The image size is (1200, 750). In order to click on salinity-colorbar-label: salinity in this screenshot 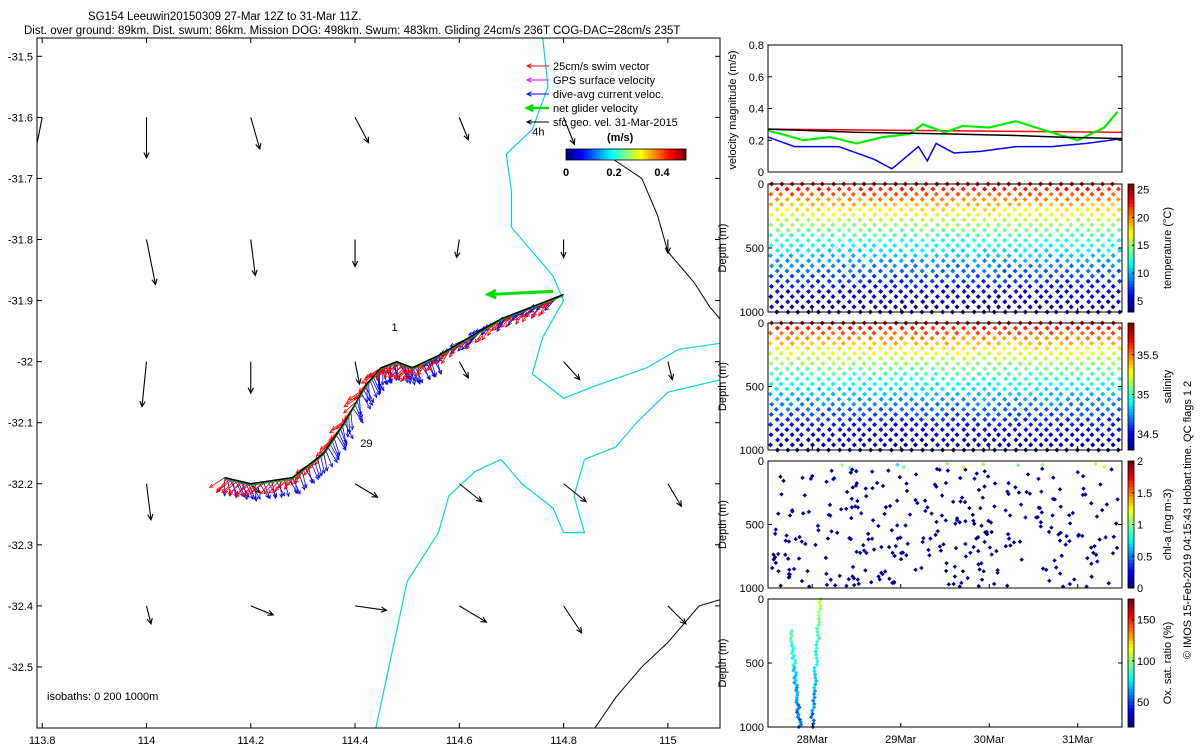, I will do `click(1168, 386)`.